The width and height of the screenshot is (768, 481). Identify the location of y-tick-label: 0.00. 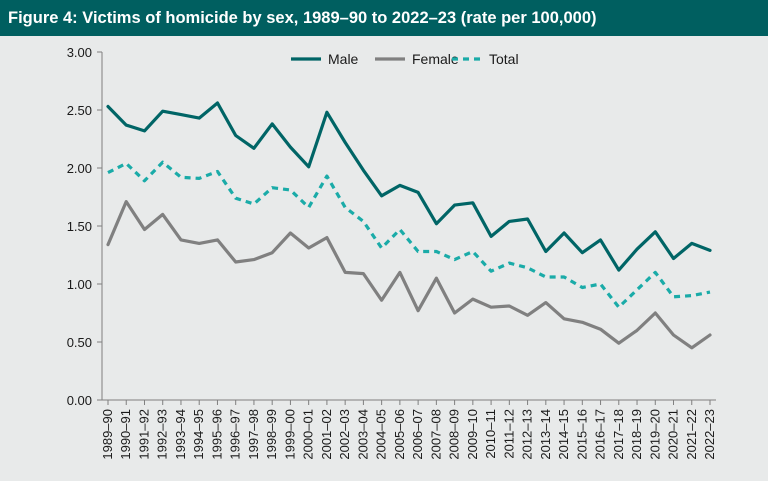
(79, 400).